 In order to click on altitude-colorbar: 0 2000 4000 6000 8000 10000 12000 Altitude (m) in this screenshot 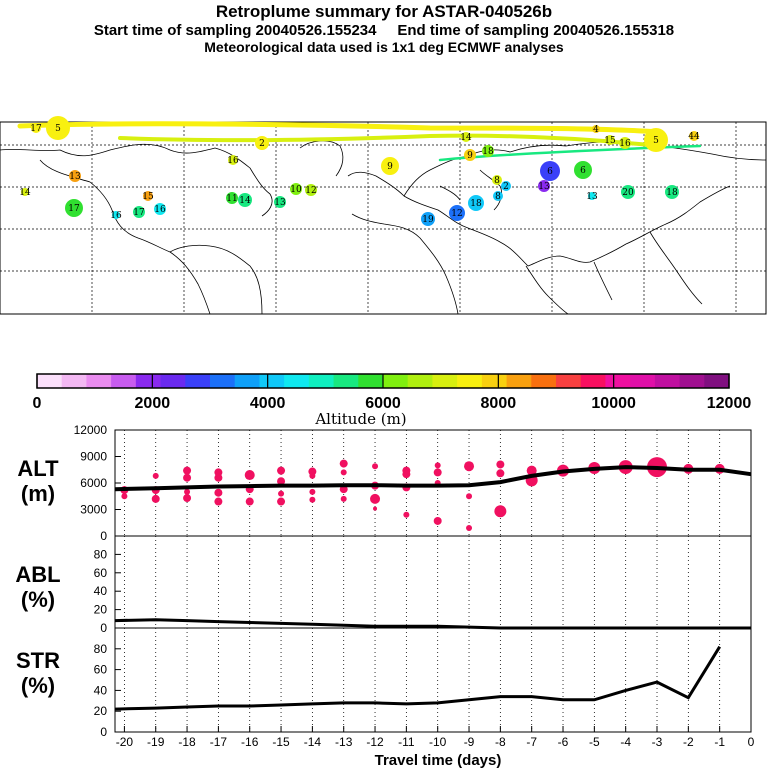, I will do `click(392, 400)`.